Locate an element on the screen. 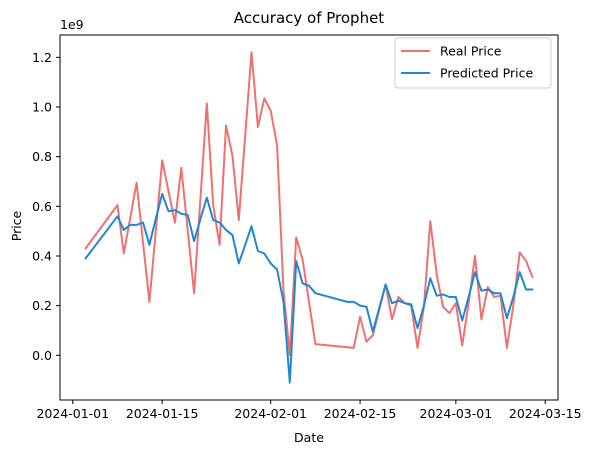  x-tick-label: 2024-02-01 is located at coordinates (270, 413).